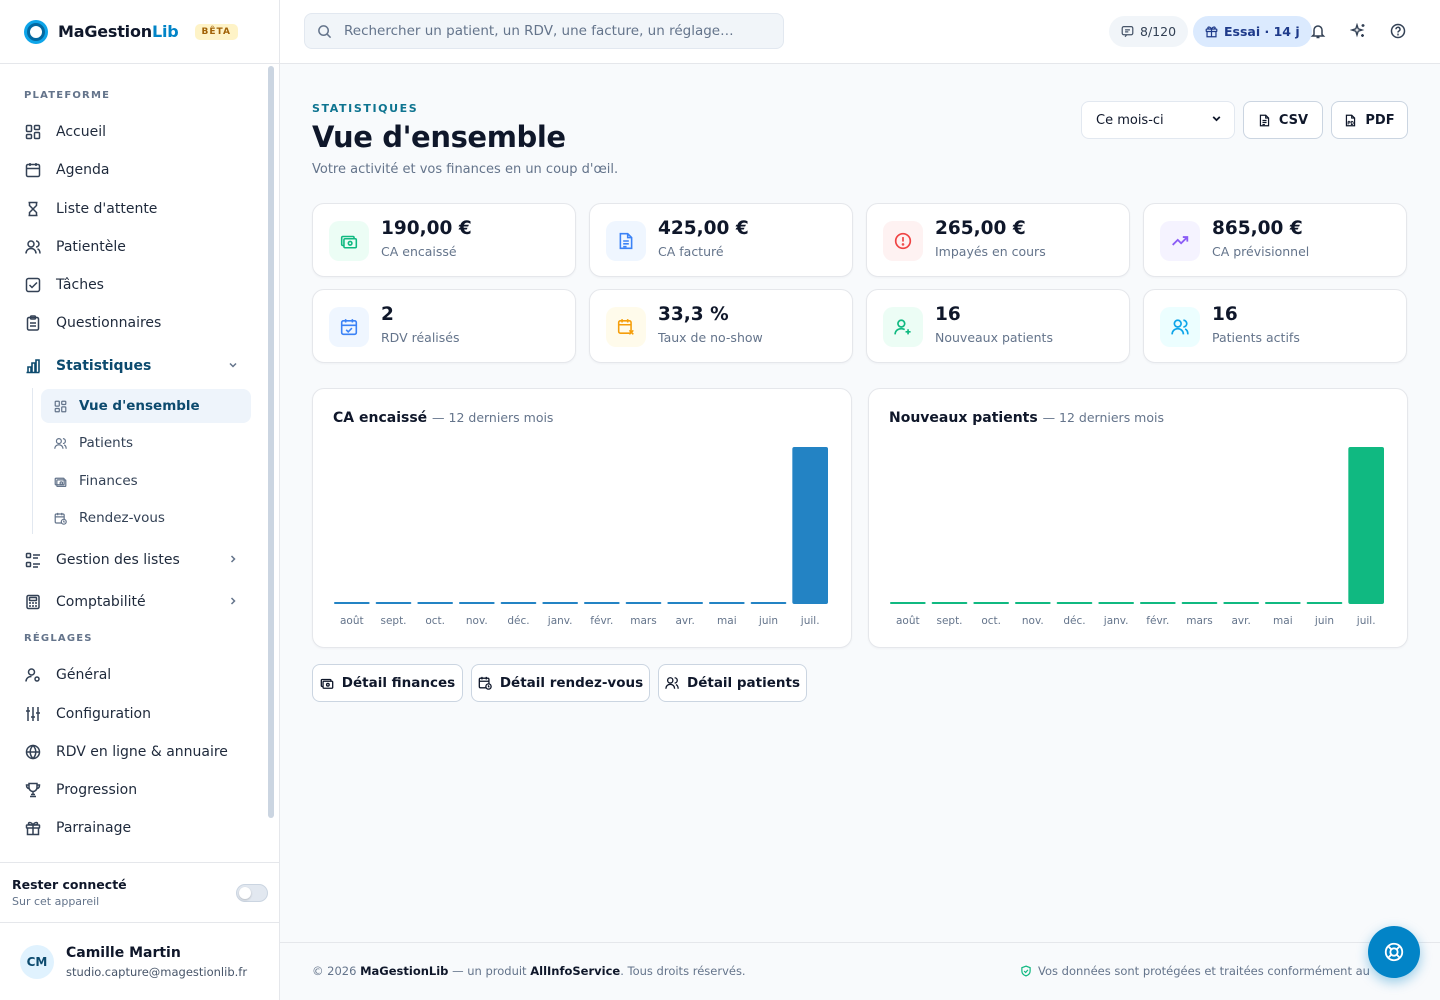 The width and height of the screenshot is (1440, 1000). Describe the element at coordinates (1158, 120) in the screenshot. I see `period-select: Ce mois-ci` at that location.